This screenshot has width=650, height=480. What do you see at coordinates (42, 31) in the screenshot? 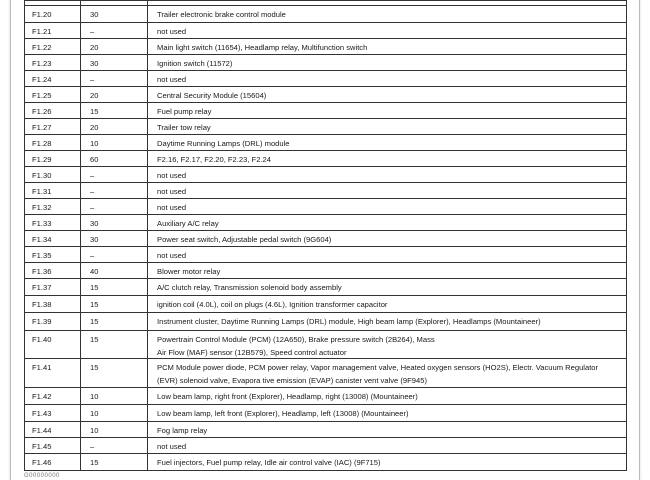
I see `fuse-number-cell-text: F1.21` at bounding box center [42, 31].